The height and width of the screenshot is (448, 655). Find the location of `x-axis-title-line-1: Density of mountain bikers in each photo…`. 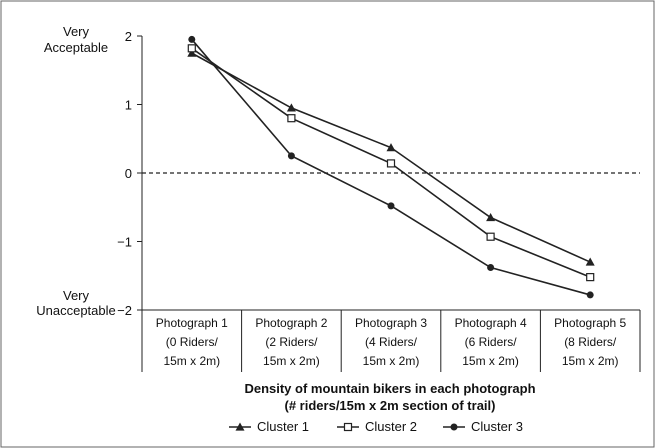

x-axis-title-line-1: Density of mountain bikers in each photo… is located at coordinates (389, 388).